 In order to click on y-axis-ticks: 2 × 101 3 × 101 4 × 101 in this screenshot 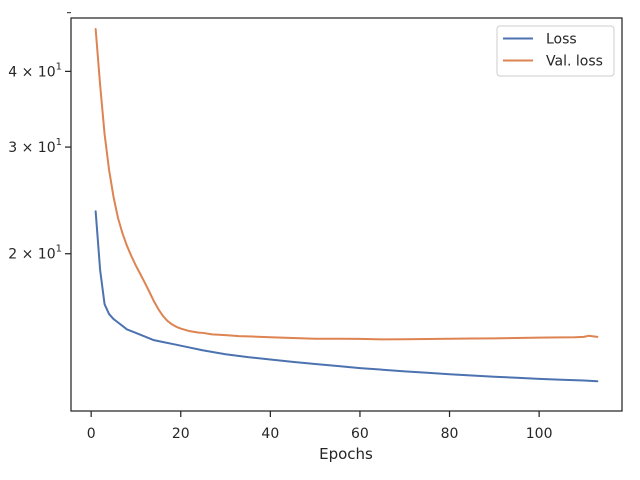, I will do `click(39, 137)`.